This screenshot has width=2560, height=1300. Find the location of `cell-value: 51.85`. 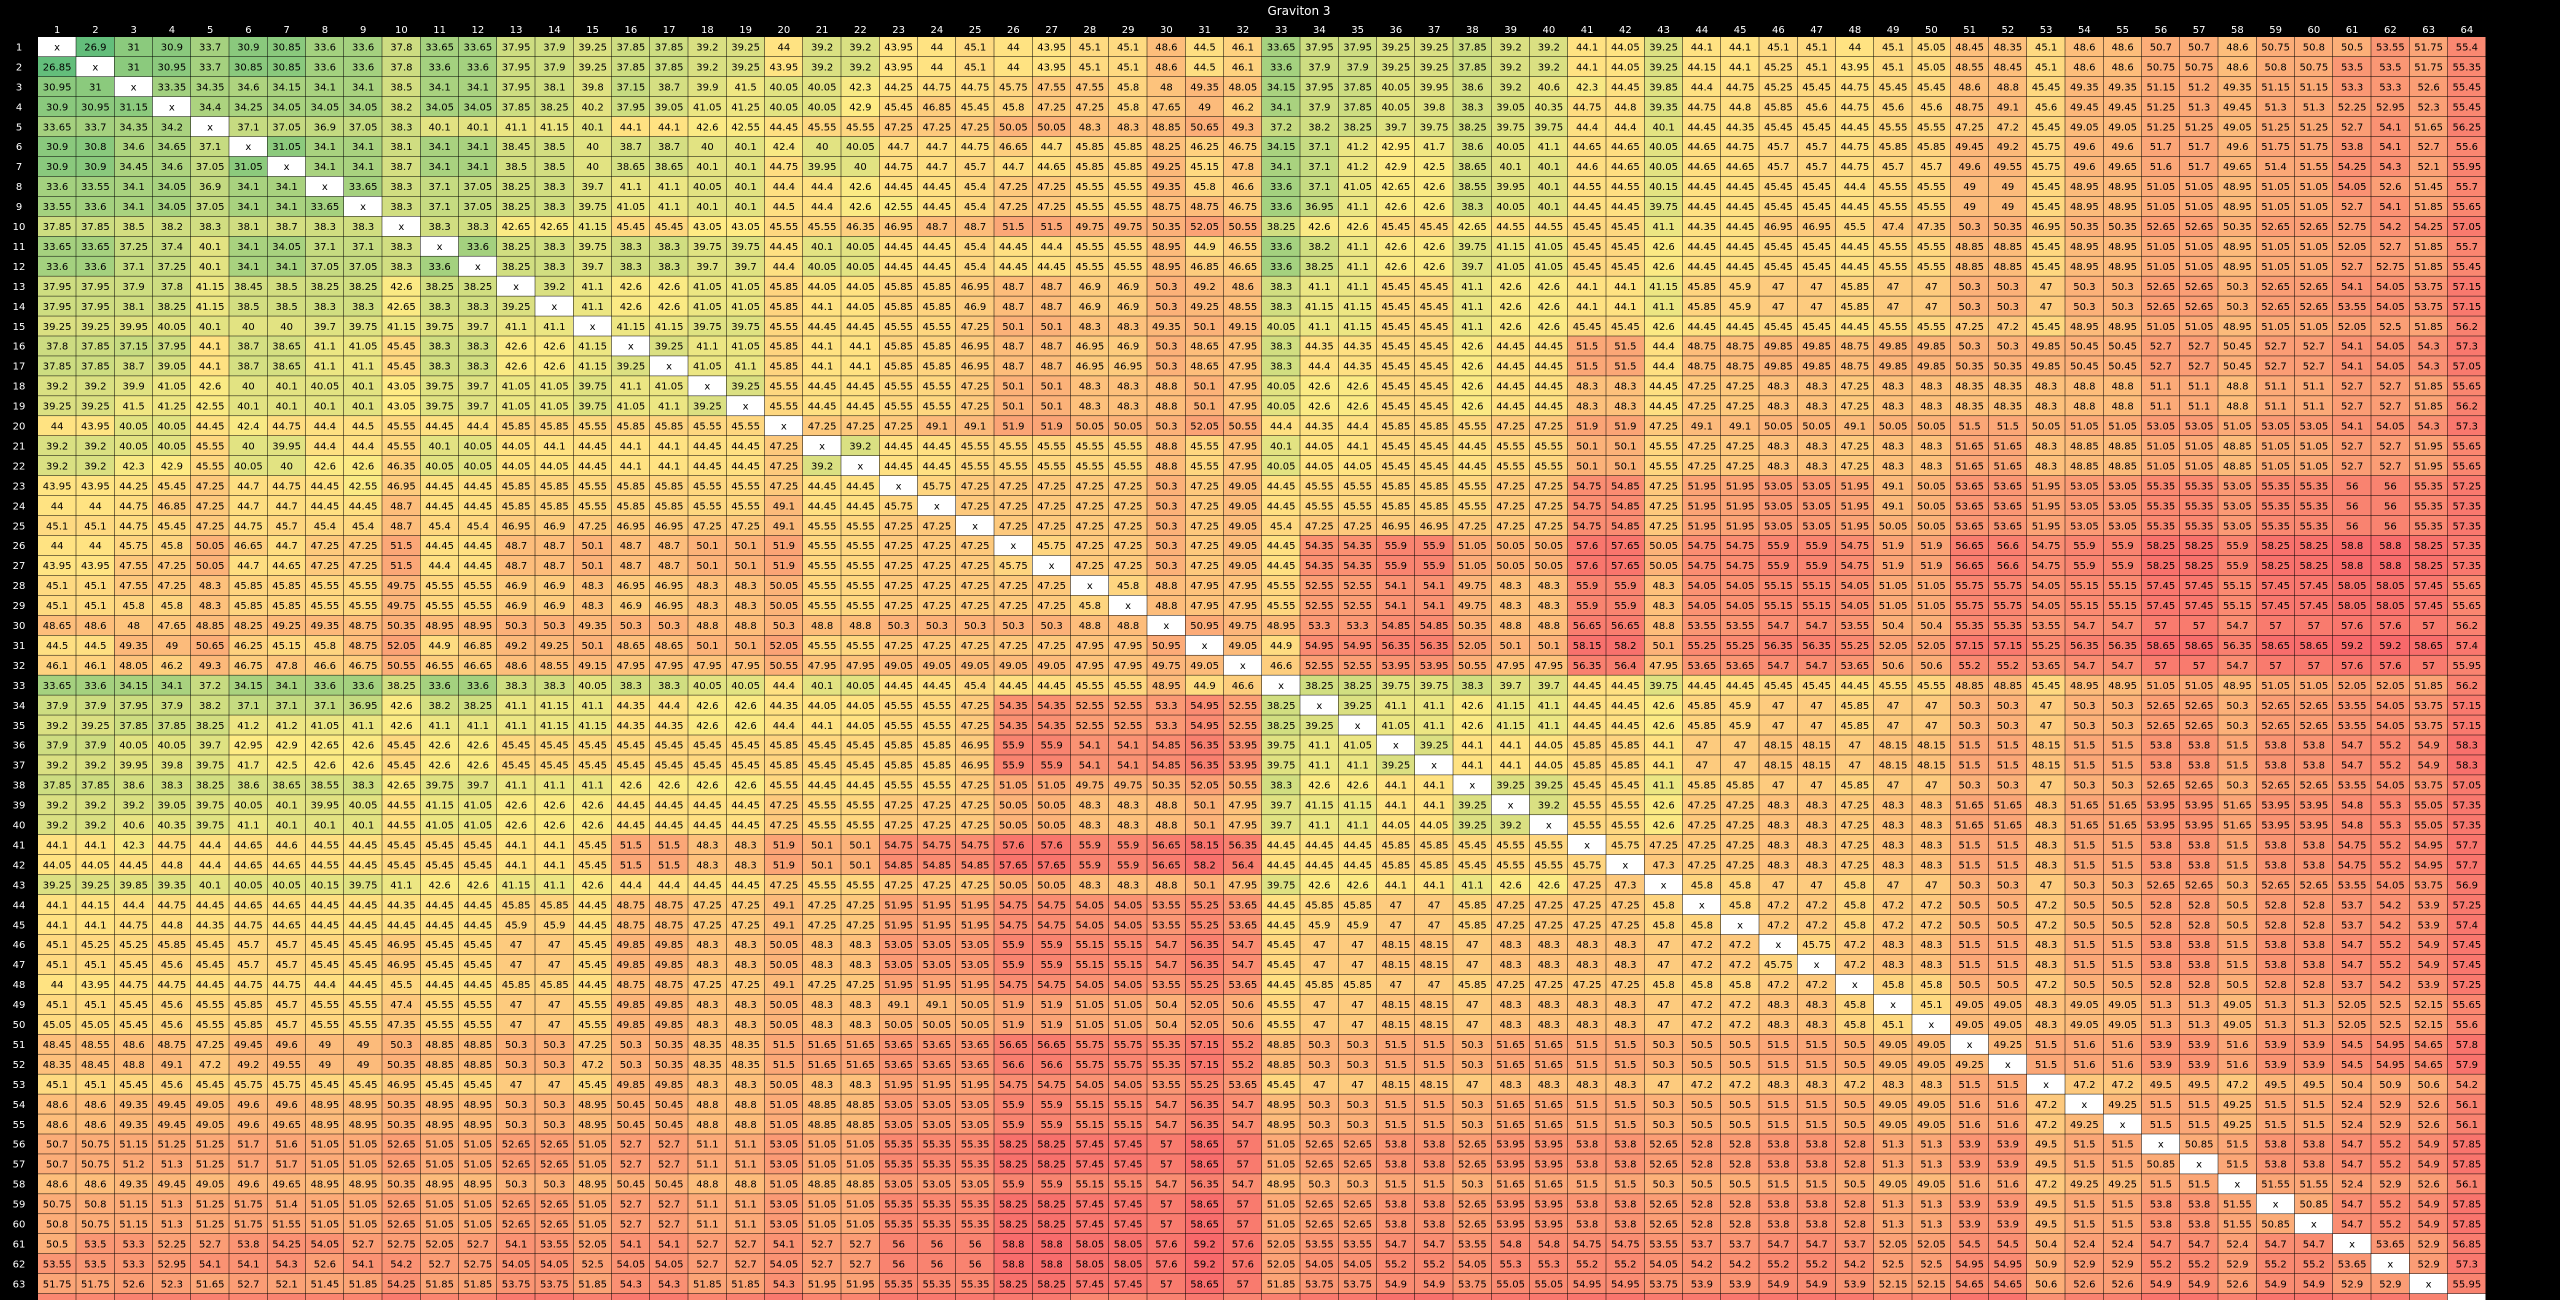

cell-value: 51.85 is located at coordinates (2428, 407).